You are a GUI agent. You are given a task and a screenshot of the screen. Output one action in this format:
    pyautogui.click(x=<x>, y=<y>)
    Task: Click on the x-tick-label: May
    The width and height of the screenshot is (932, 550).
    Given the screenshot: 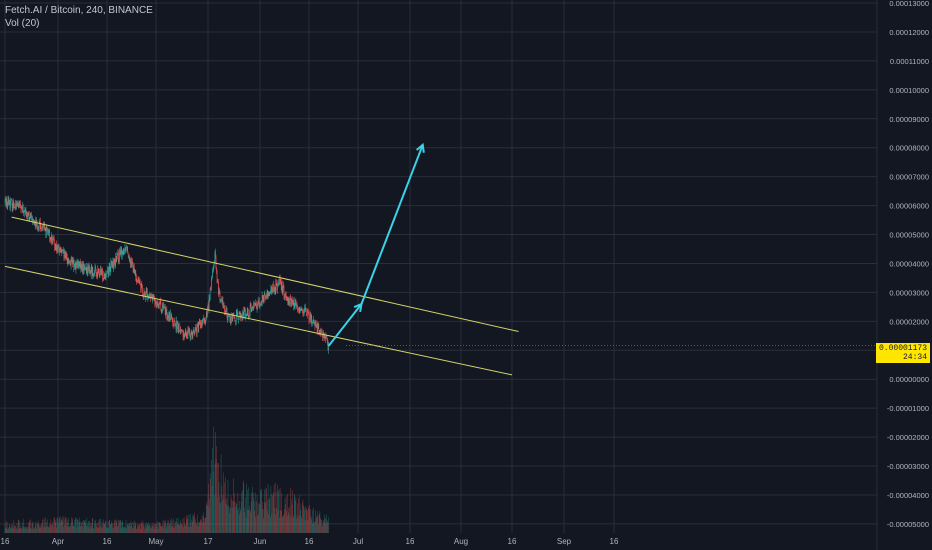 What is the action you would take?
    pyautogui.click(x=155, y=541)
    